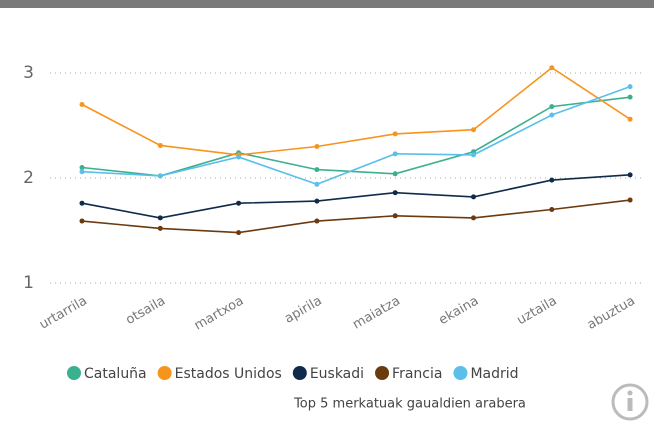  I want to click on legend-label: Euskadi, so click(337, 374).